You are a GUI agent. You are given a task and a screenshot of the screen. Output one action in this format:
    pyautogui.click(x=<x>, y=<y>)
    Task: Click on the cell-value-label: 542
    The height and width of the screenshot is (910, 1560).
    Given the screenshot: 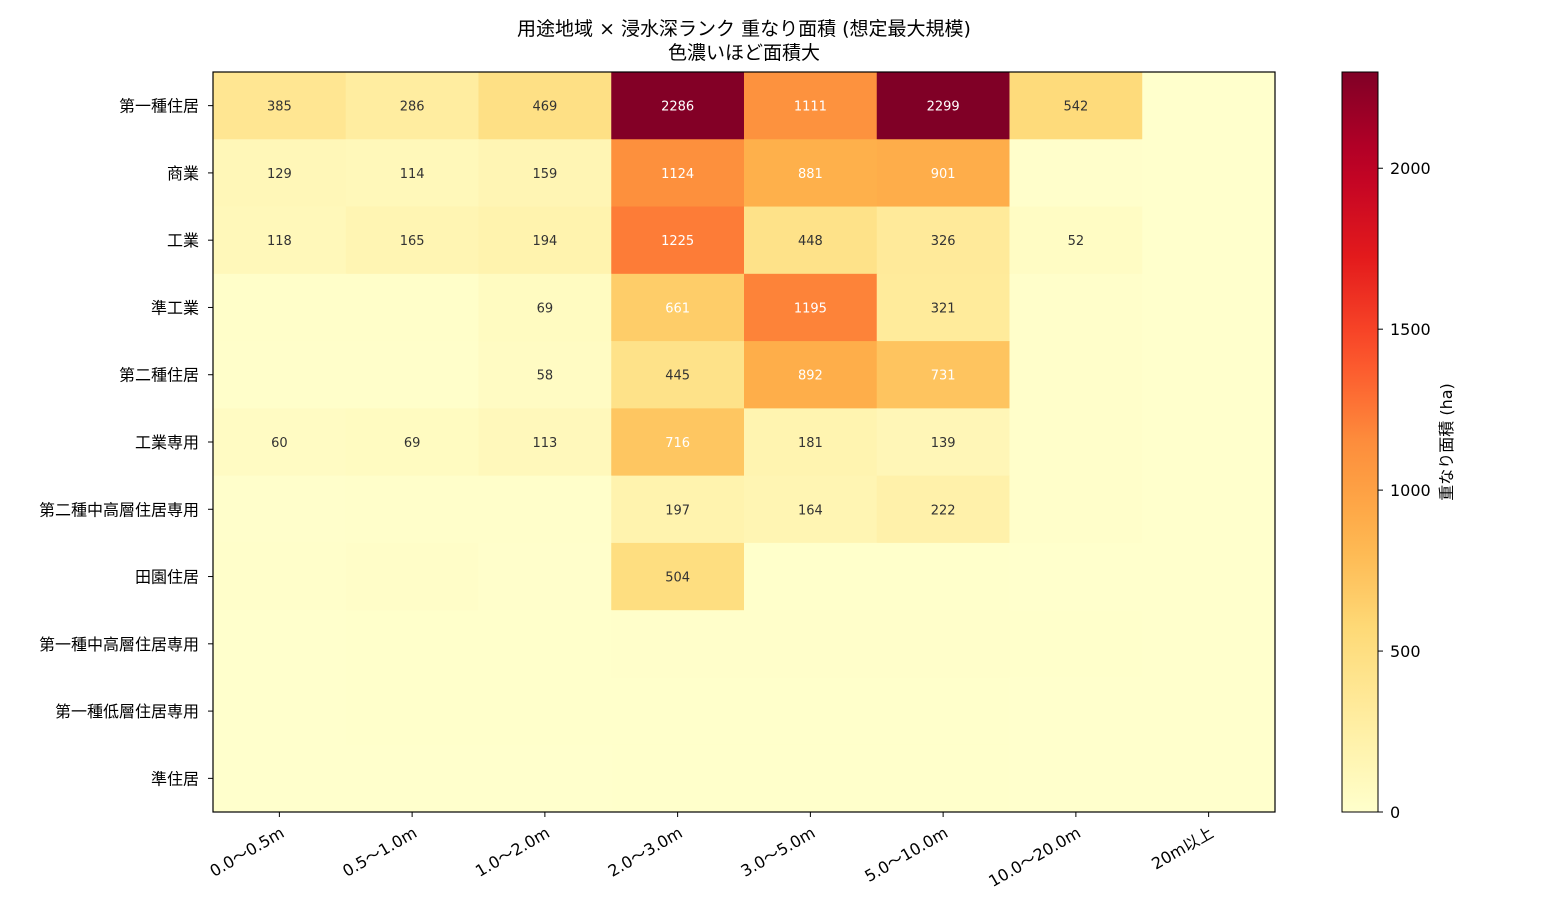 What is the action you would take?
    pyautogui.click(x=1075, y=107)
    